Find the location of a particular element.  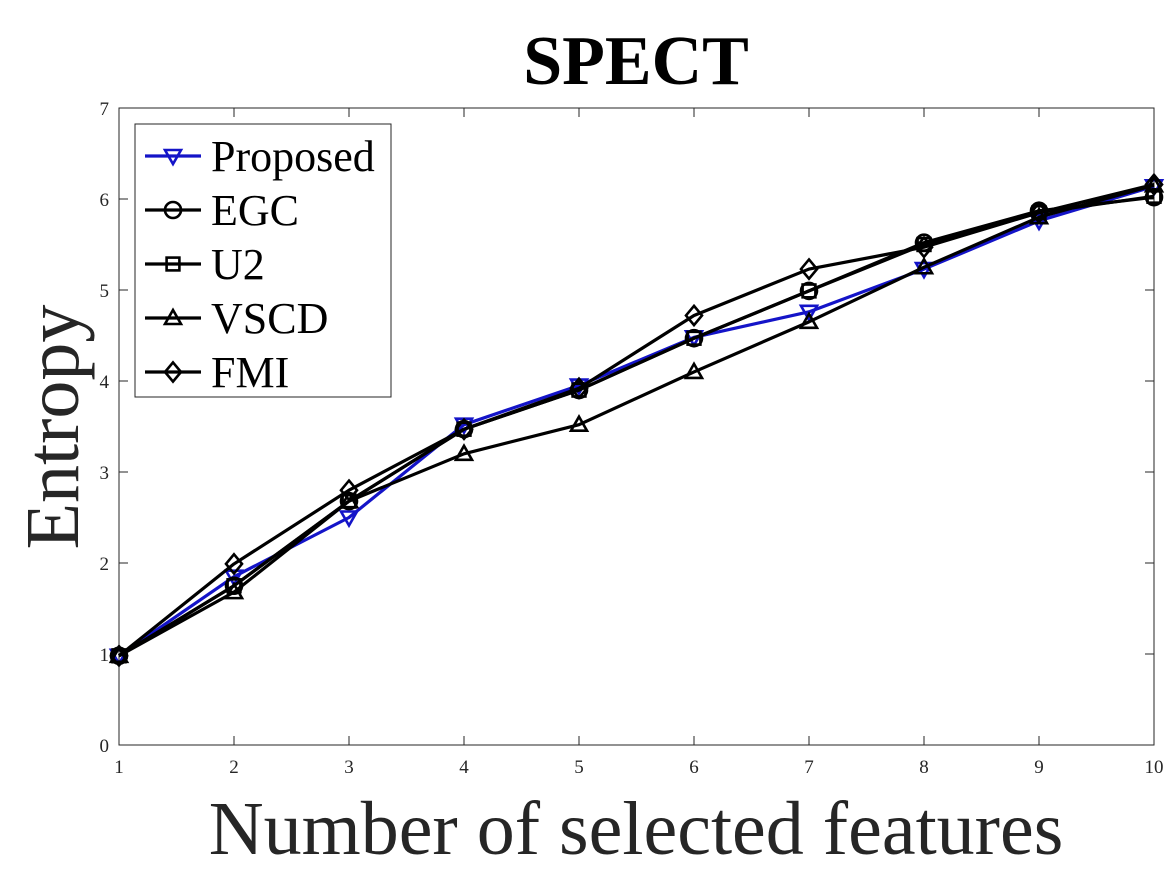

legend-item-fmi: FMI is located at coordinates (217, 372).